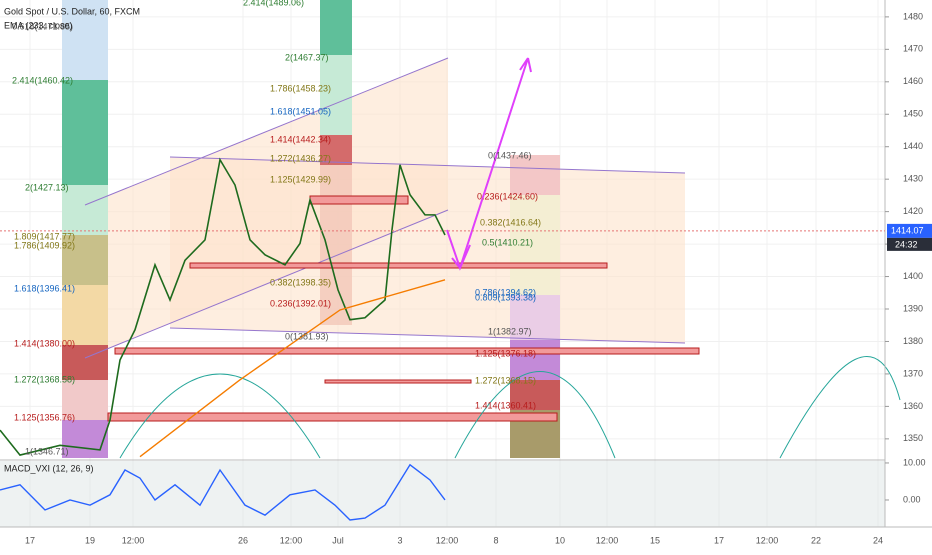  What do you see at coordinates (307, 57) in the screenshot?
I see `fib-label: 2(1467.37)` at bounding box center [307, 57].